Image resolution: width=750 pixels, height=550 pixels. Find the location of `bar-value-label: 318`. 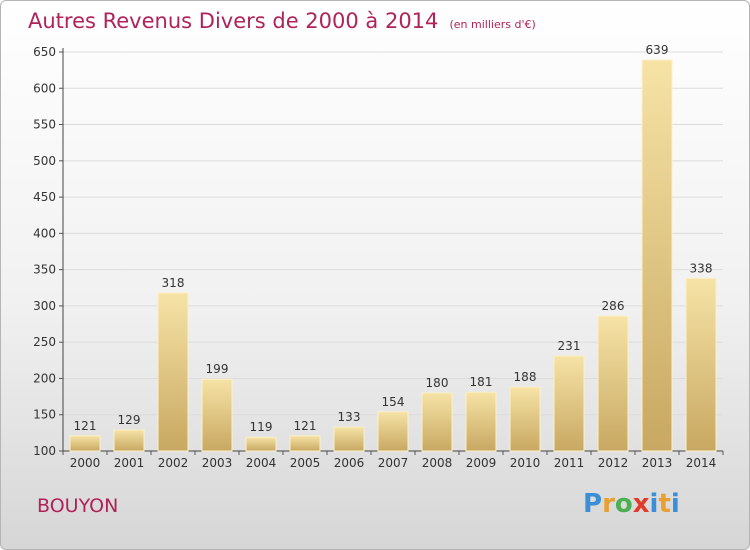

bar-value-label: 318 is located at coordinates (173, 283).